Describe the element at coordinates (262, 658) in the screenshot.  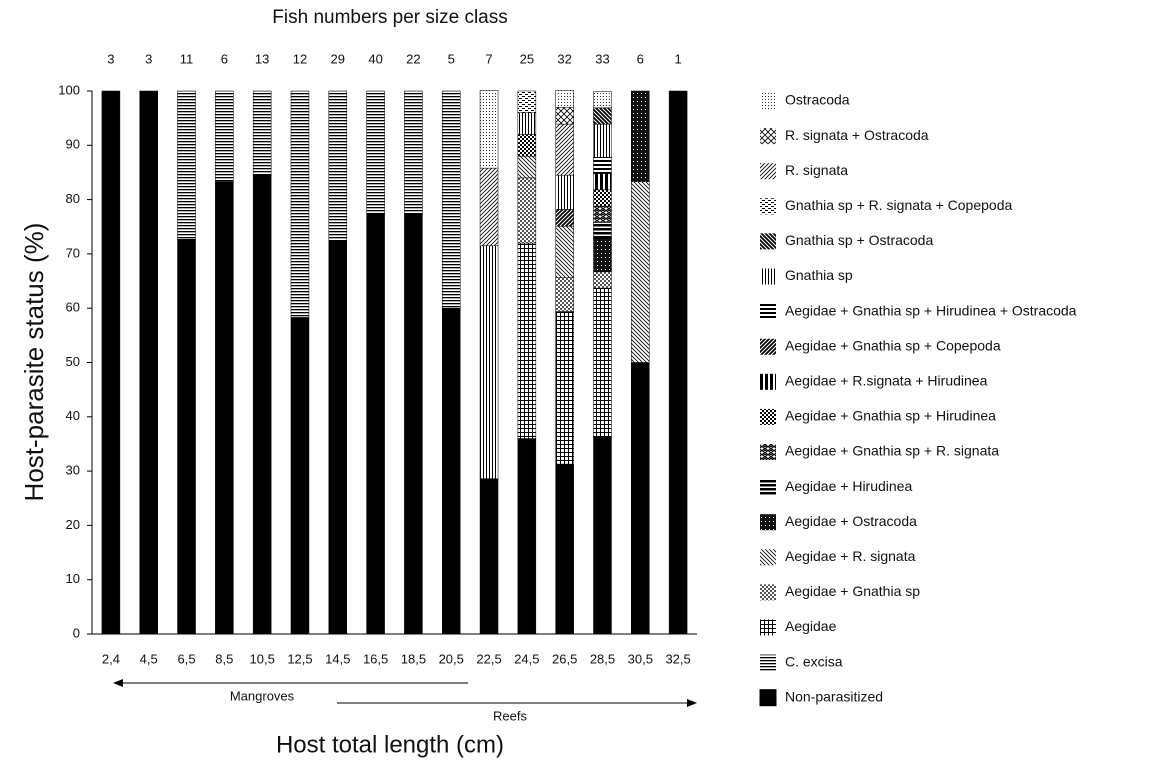
I see `x-tick-label: 10,5` at that location.